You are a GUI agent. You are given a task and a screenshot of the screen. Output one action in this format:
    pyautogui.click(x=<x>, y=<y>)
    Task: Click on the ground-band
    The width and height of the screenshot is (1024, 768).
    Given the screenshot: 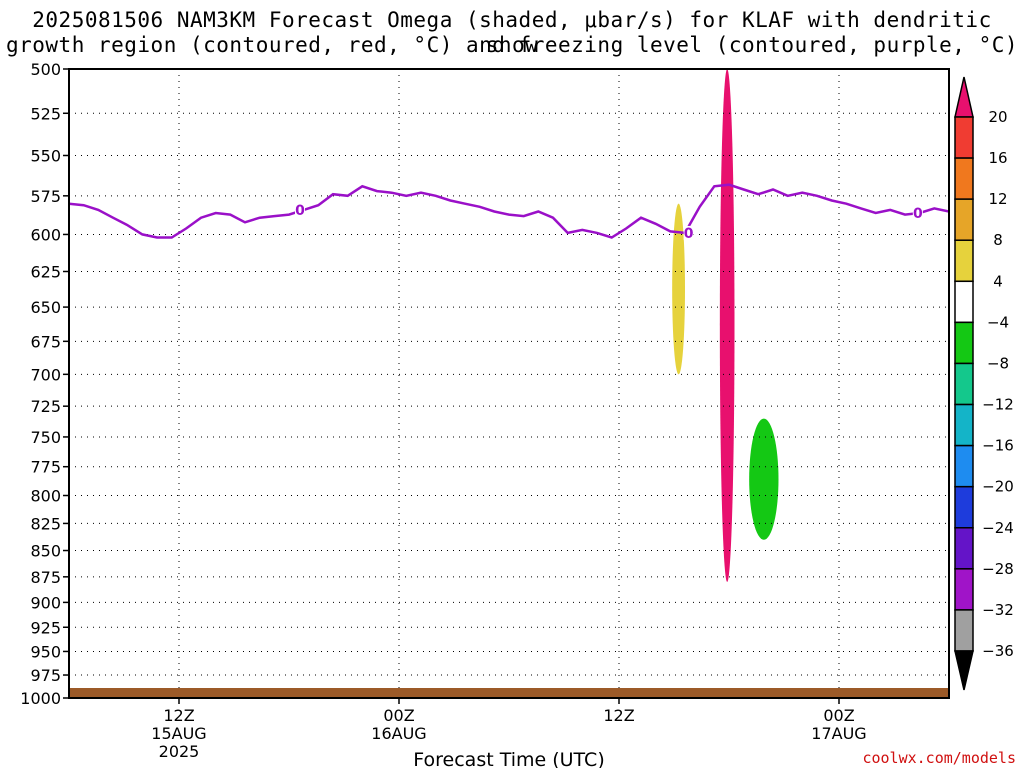 What is the action you would take?
    pyautogui.click(x=509, y=692)
    